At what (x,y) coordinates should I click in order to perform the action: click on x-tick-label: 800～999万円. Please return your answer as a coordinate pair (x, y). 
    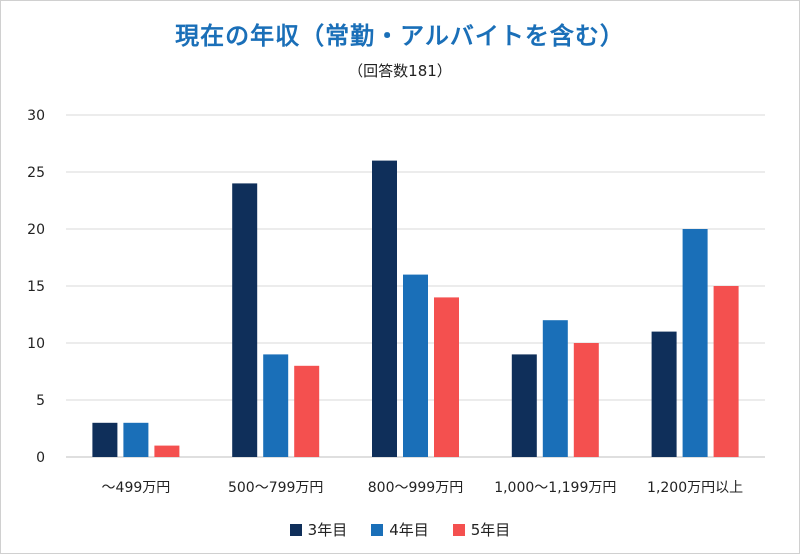
    Looking at the image, I should click on (415, 488).